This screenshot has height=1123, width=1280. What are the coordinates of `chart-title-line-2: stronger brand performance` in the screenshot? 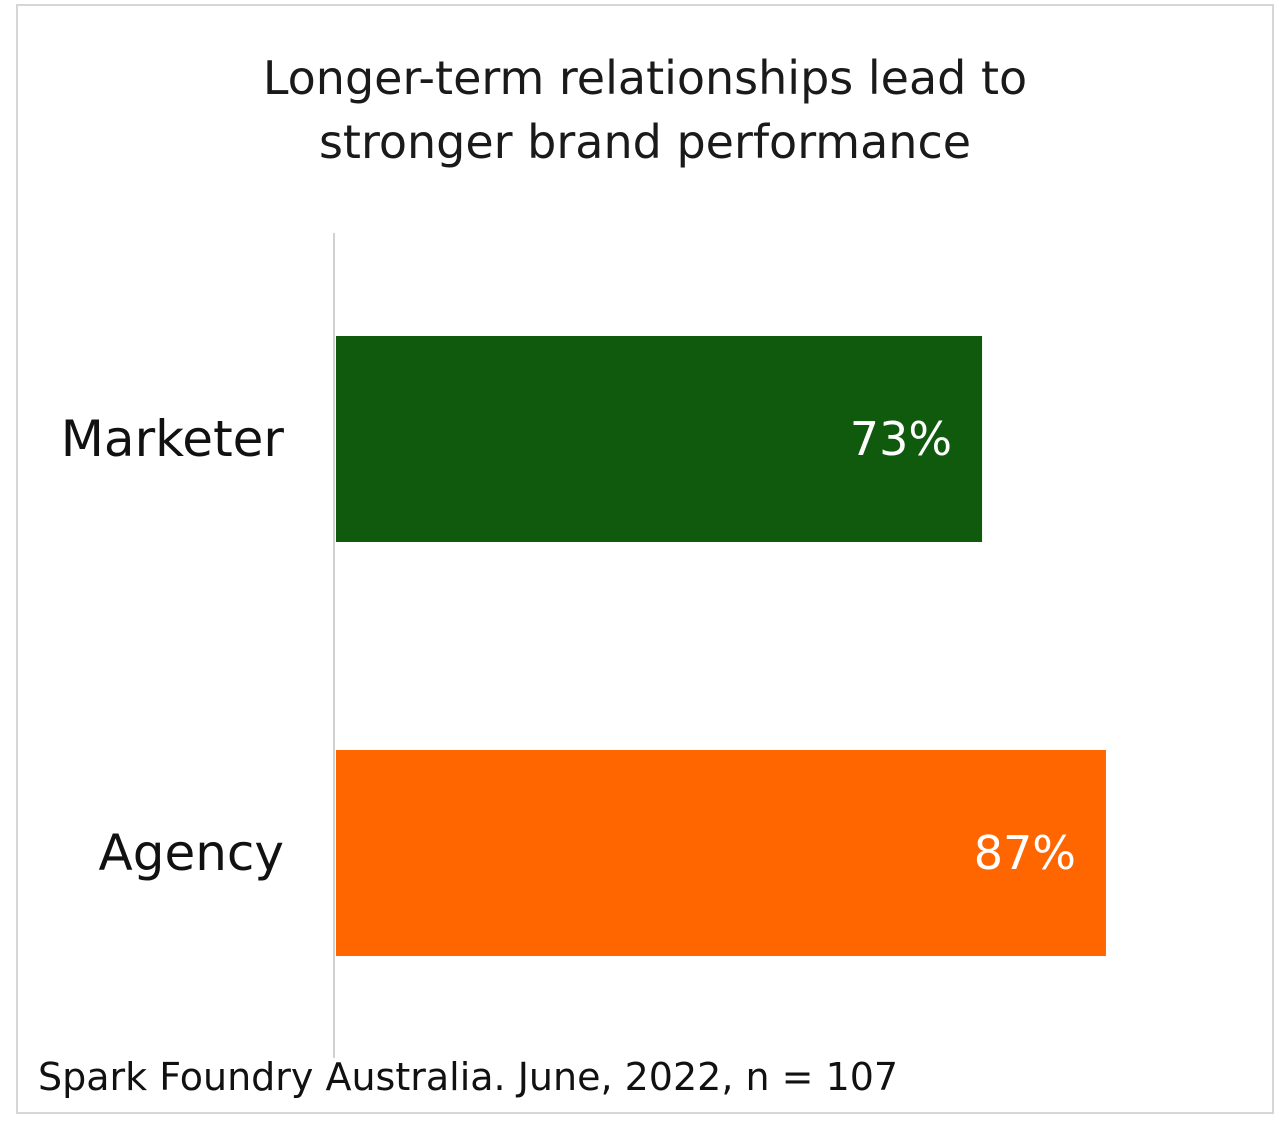 It's located at (645, 142).